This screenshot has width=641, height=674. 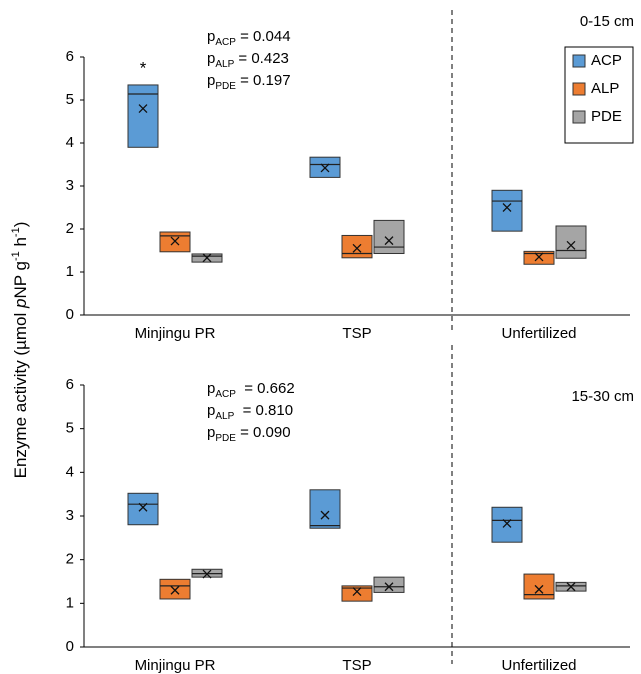 I want to click on stat-text: pACP = 0.662, so click(x=251, y=390).